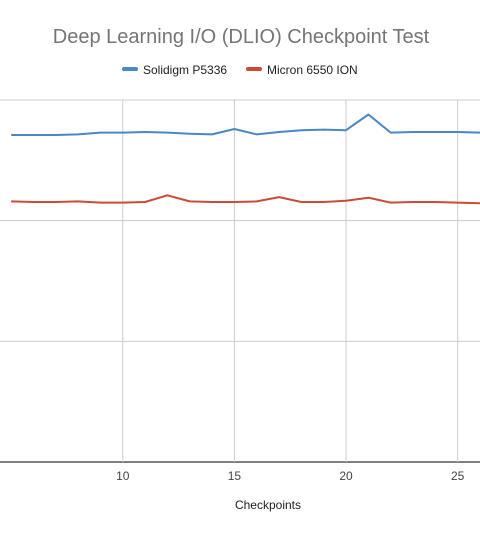 The image size is (480, 535). What do you see at coordinates (254, 69) in the screenshot?
I see `legend-swatch-micron` at bounding box center [254, 69].